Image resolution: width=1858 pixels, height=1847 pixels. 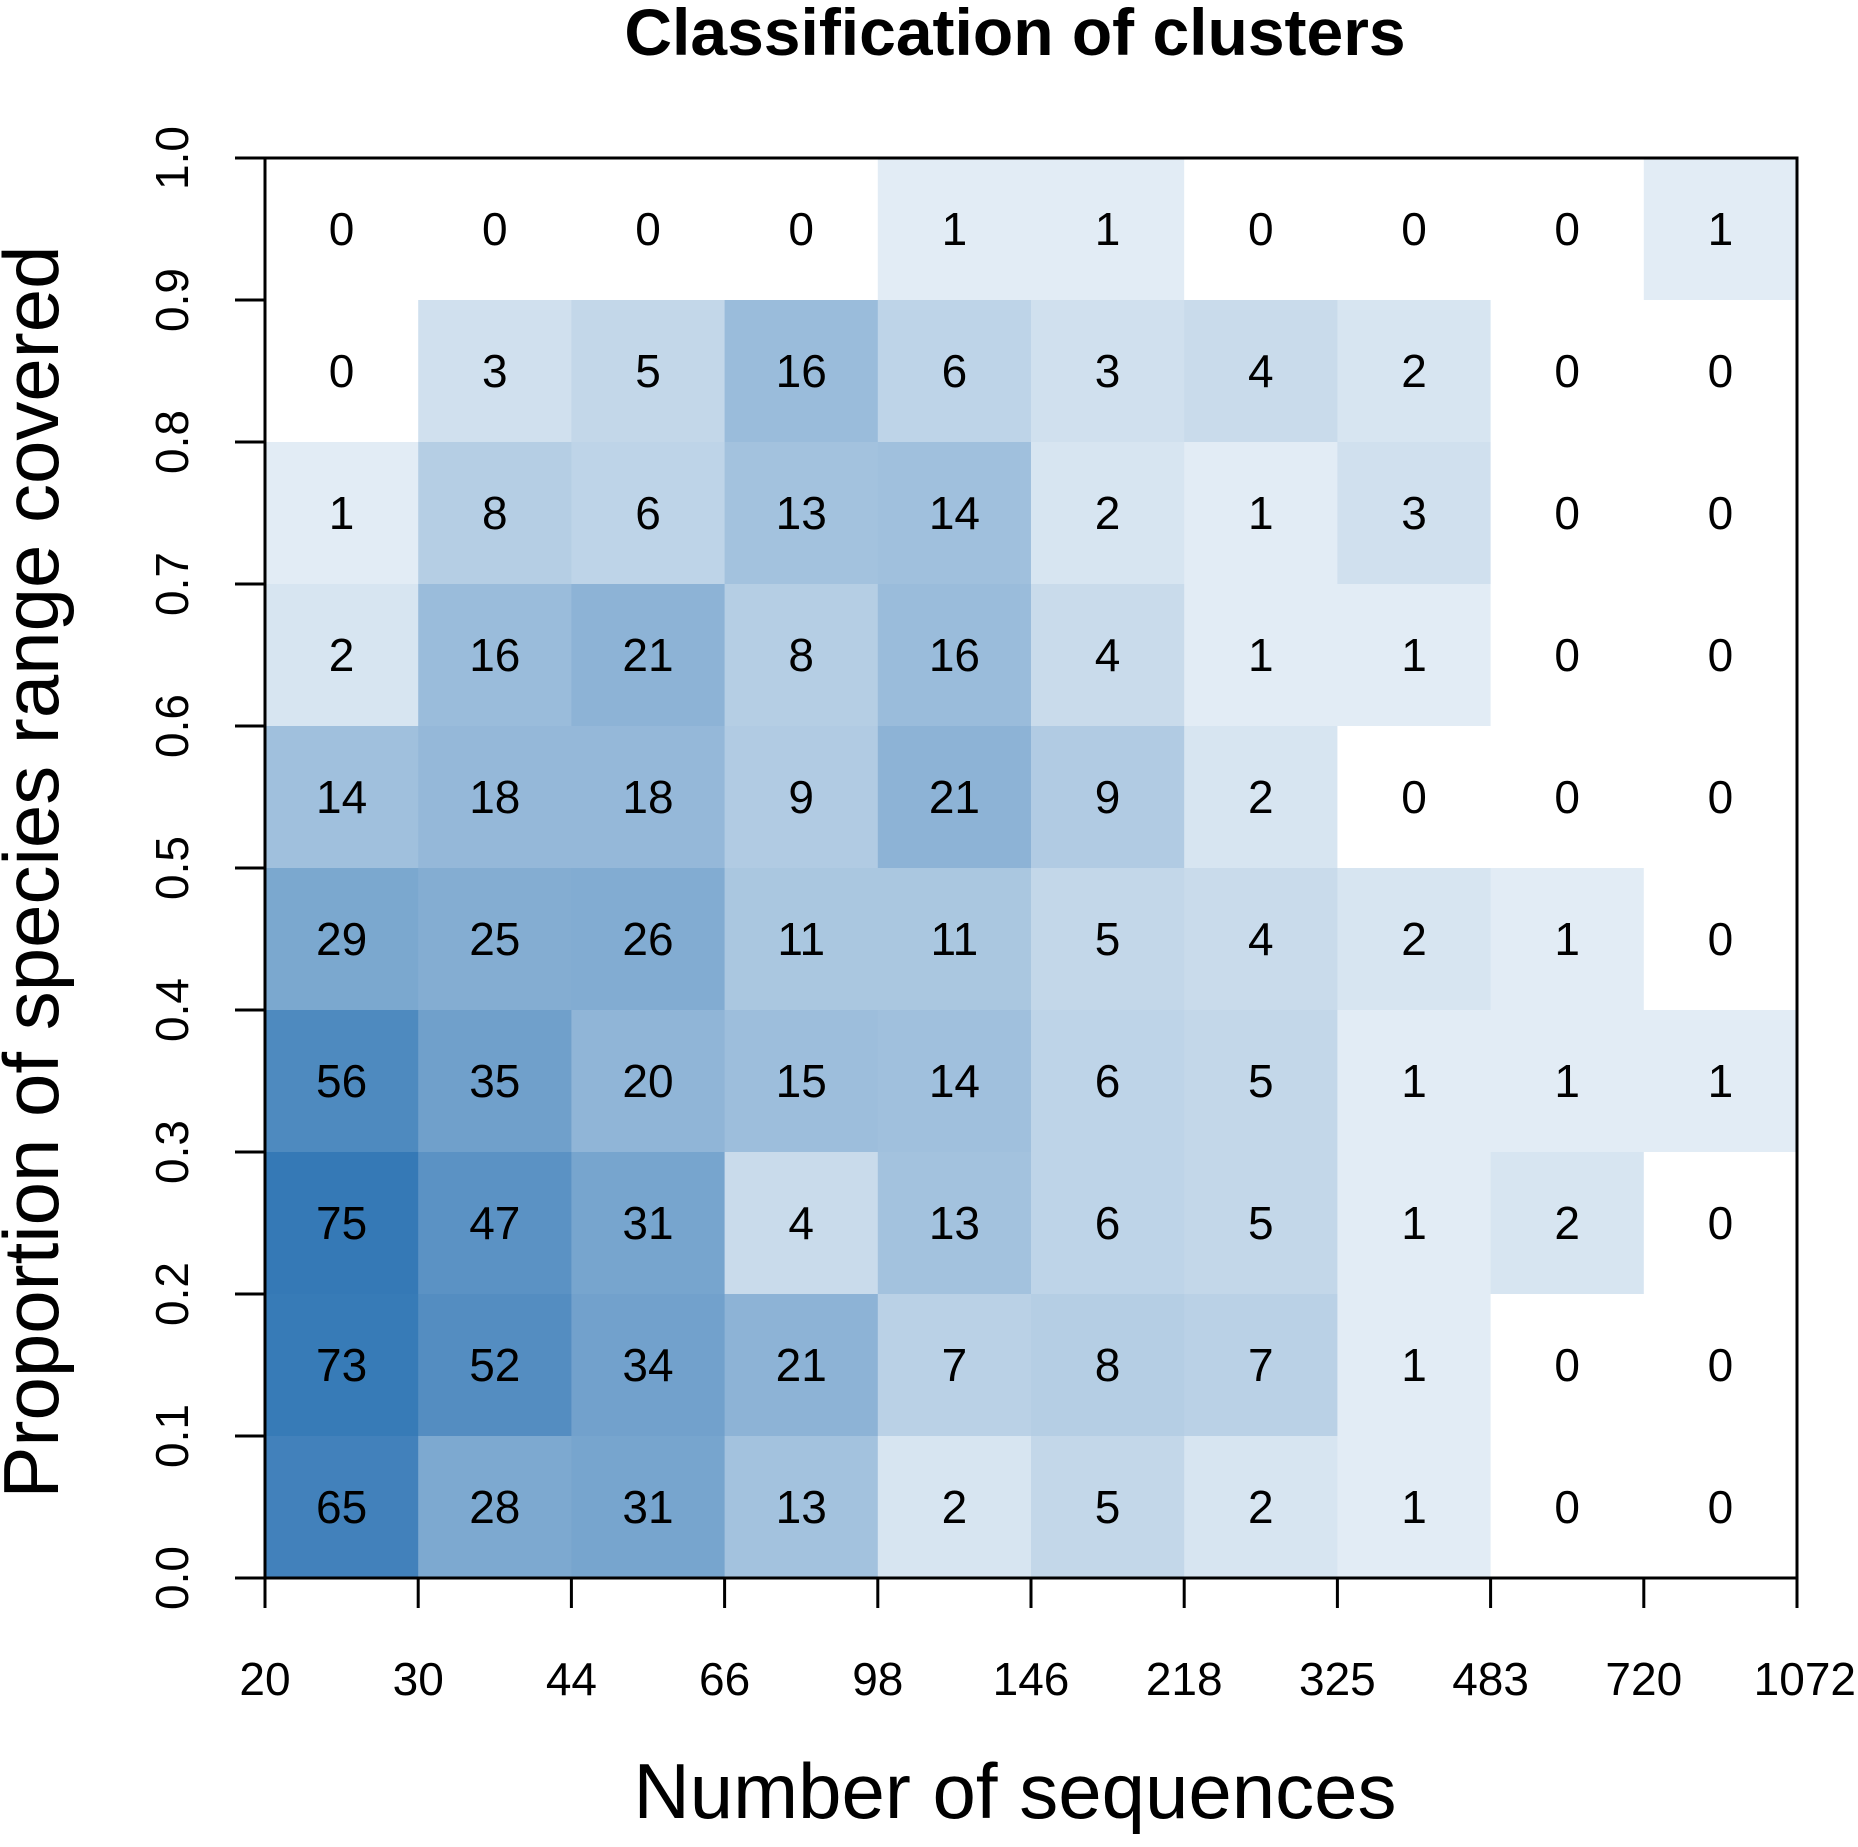 What do you see at coordinates (1047, 1640) in the screenshot?
I see `x-axis: 20 30 44 66 98 146 218 325 483 720 1072` at bounding box center [1047, 1640].